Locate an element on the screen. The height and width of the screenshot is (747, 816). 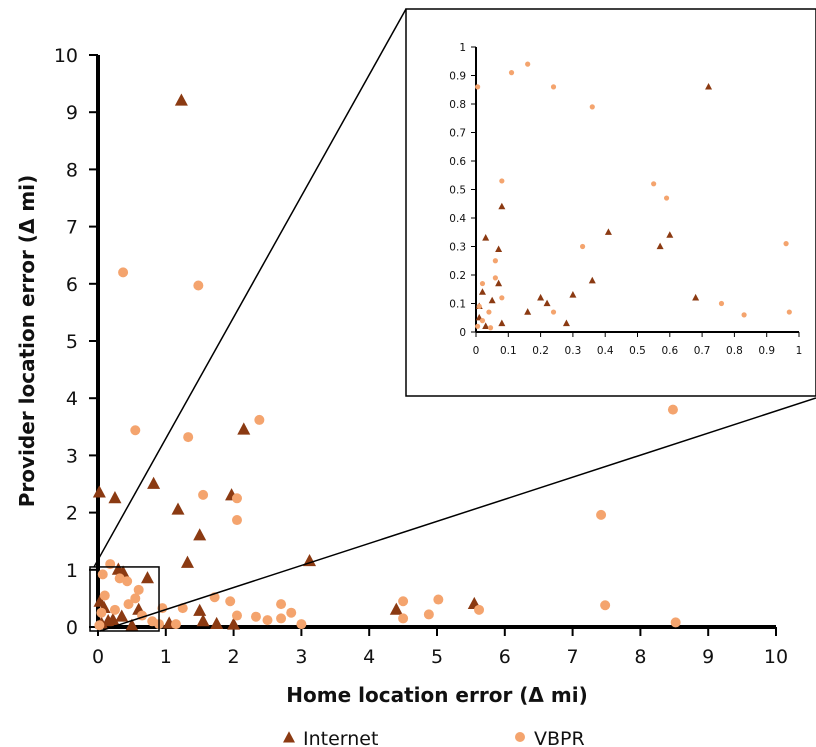
inset-y-tick-label: 0.5 is located at coordinates (457, 191).